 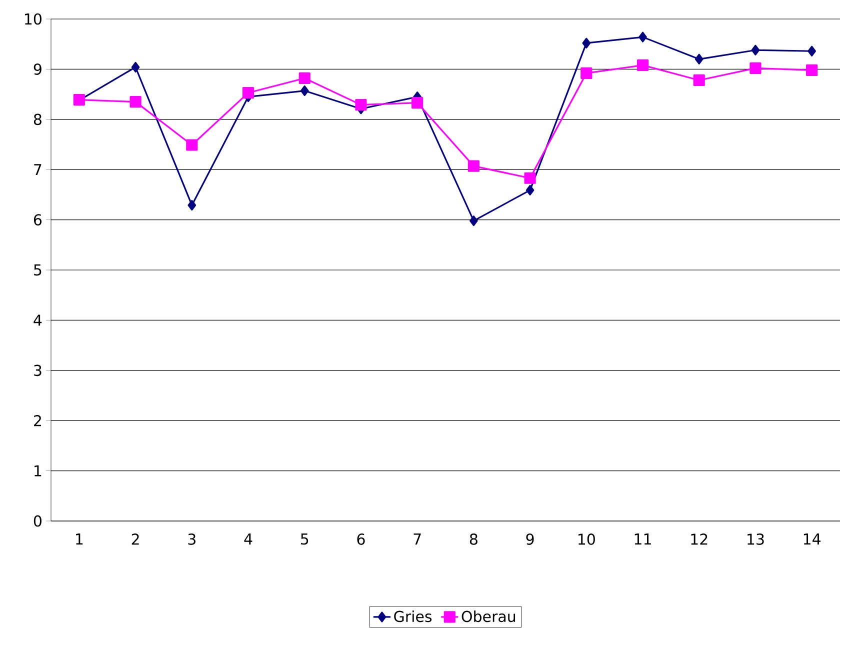 What do you see at coordinates (248, 539) in the screenshot?
I see `x-tick-label: 4` at bounding box center [248, 539].